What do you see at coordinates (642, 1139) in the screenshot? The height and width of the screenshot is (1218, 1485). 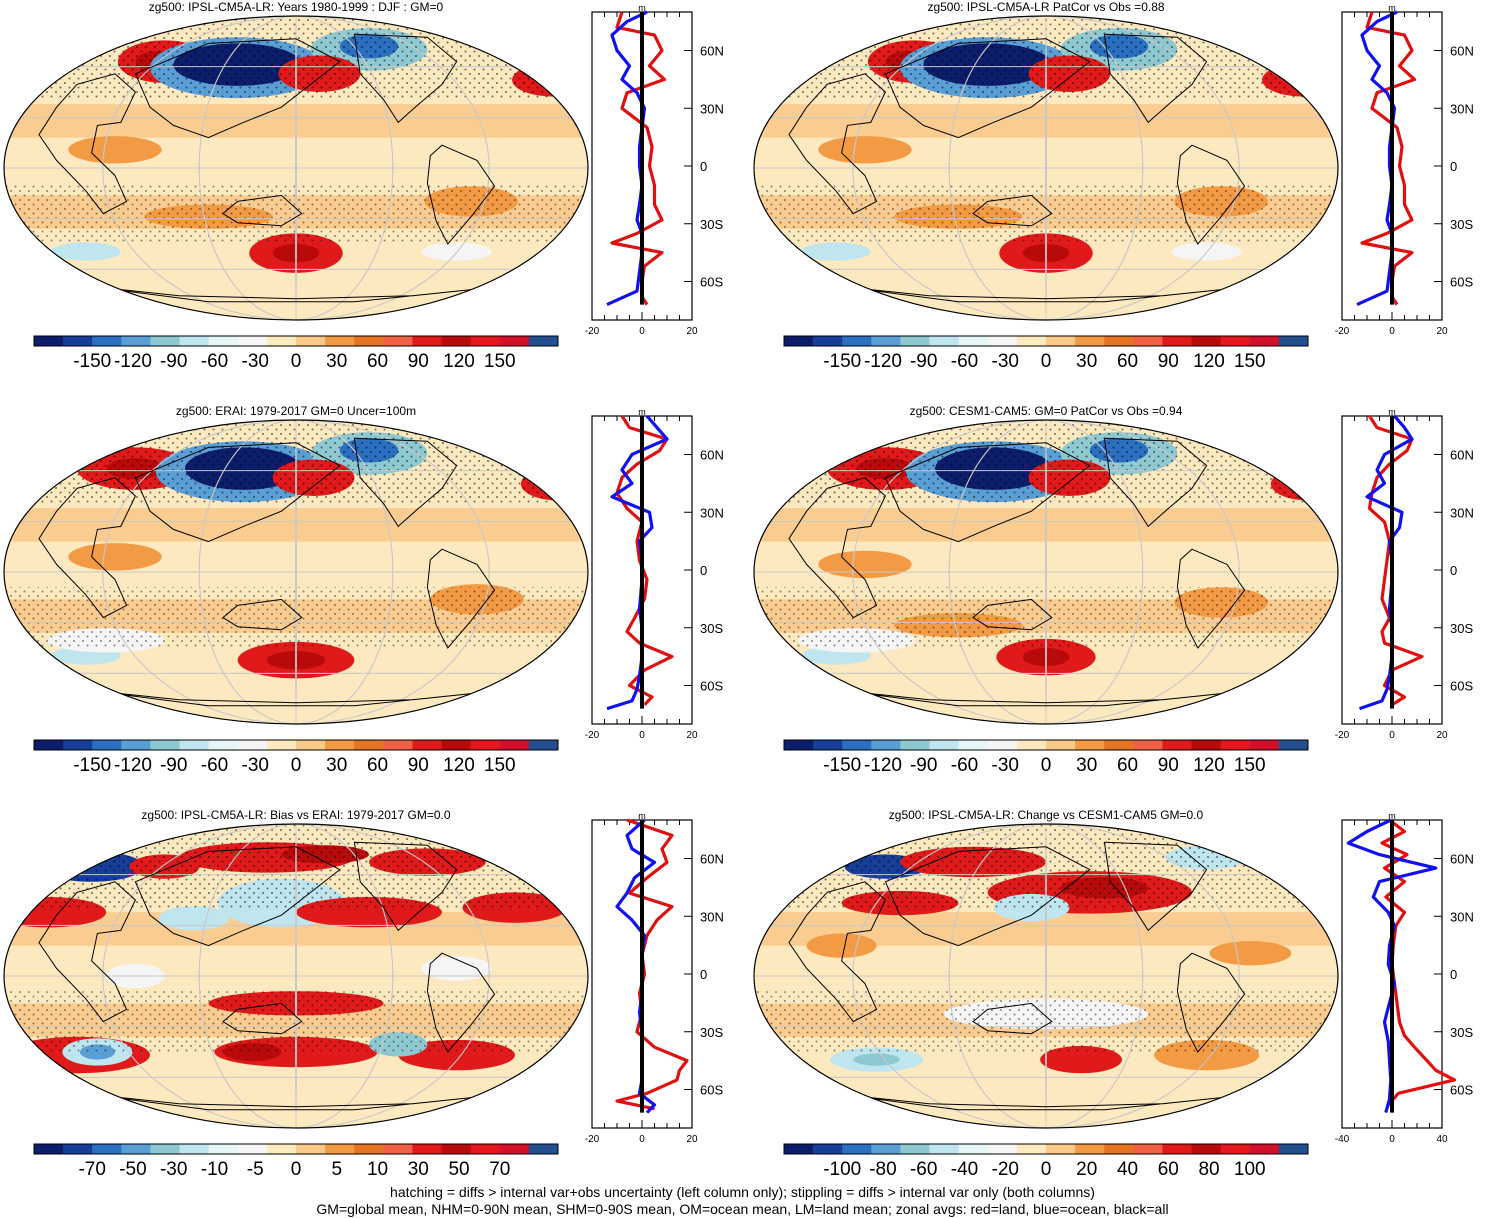 I see `profile-x-tick-label: 0` at bounding box center [642, 1139].